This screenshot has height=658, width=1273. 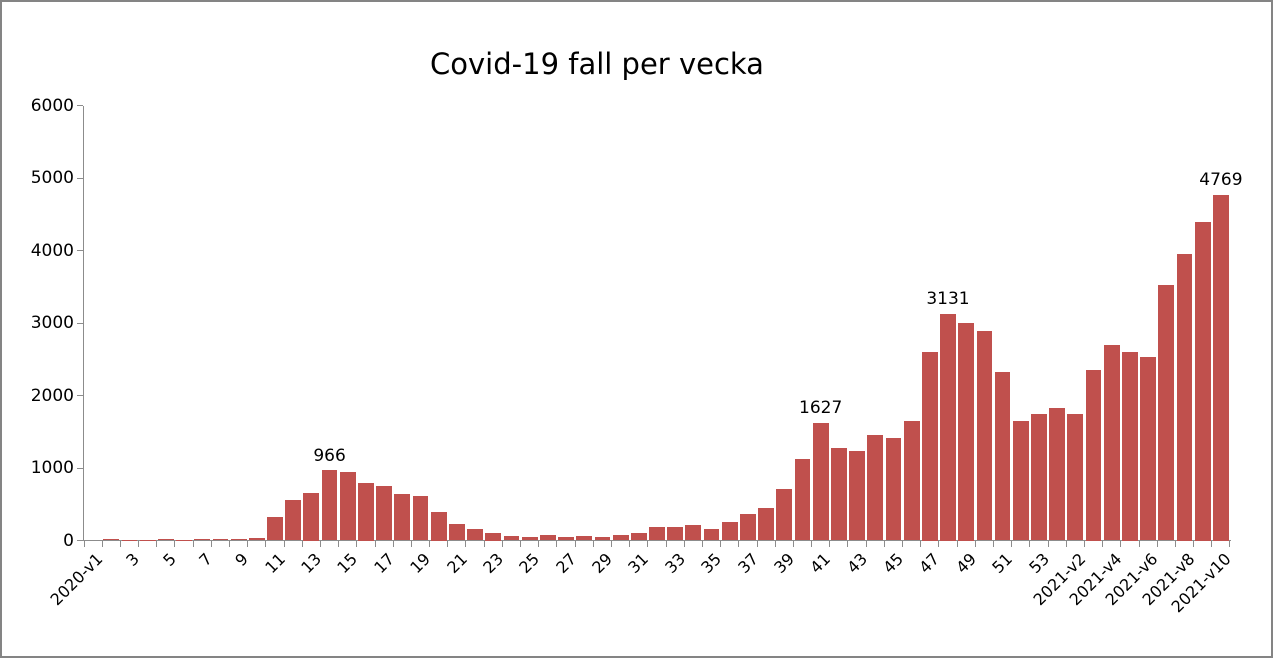 What do you see at coordinates (133, 559) in the screenshot?
I see `x-axis-label-3: 3` at bounding box center [133, 559].